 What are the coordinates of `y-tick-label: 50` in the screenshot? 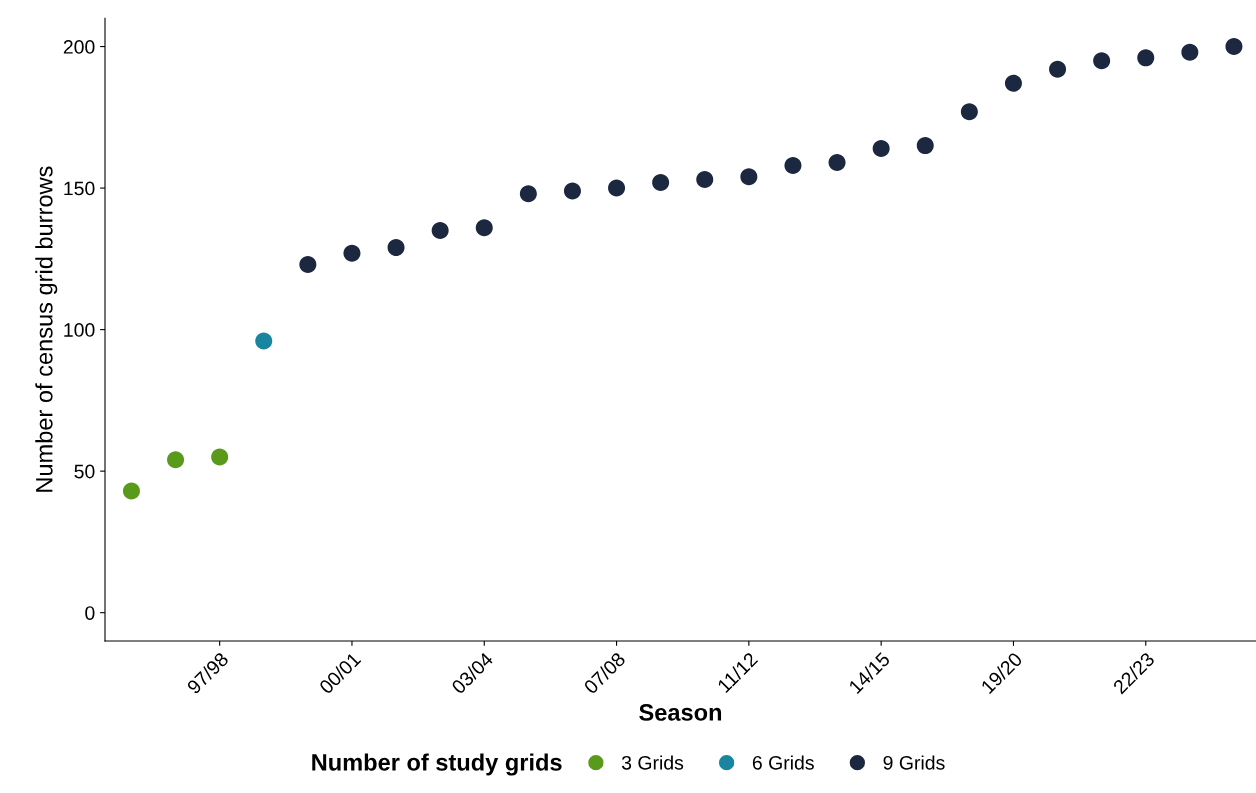 It's located at (84, 471).